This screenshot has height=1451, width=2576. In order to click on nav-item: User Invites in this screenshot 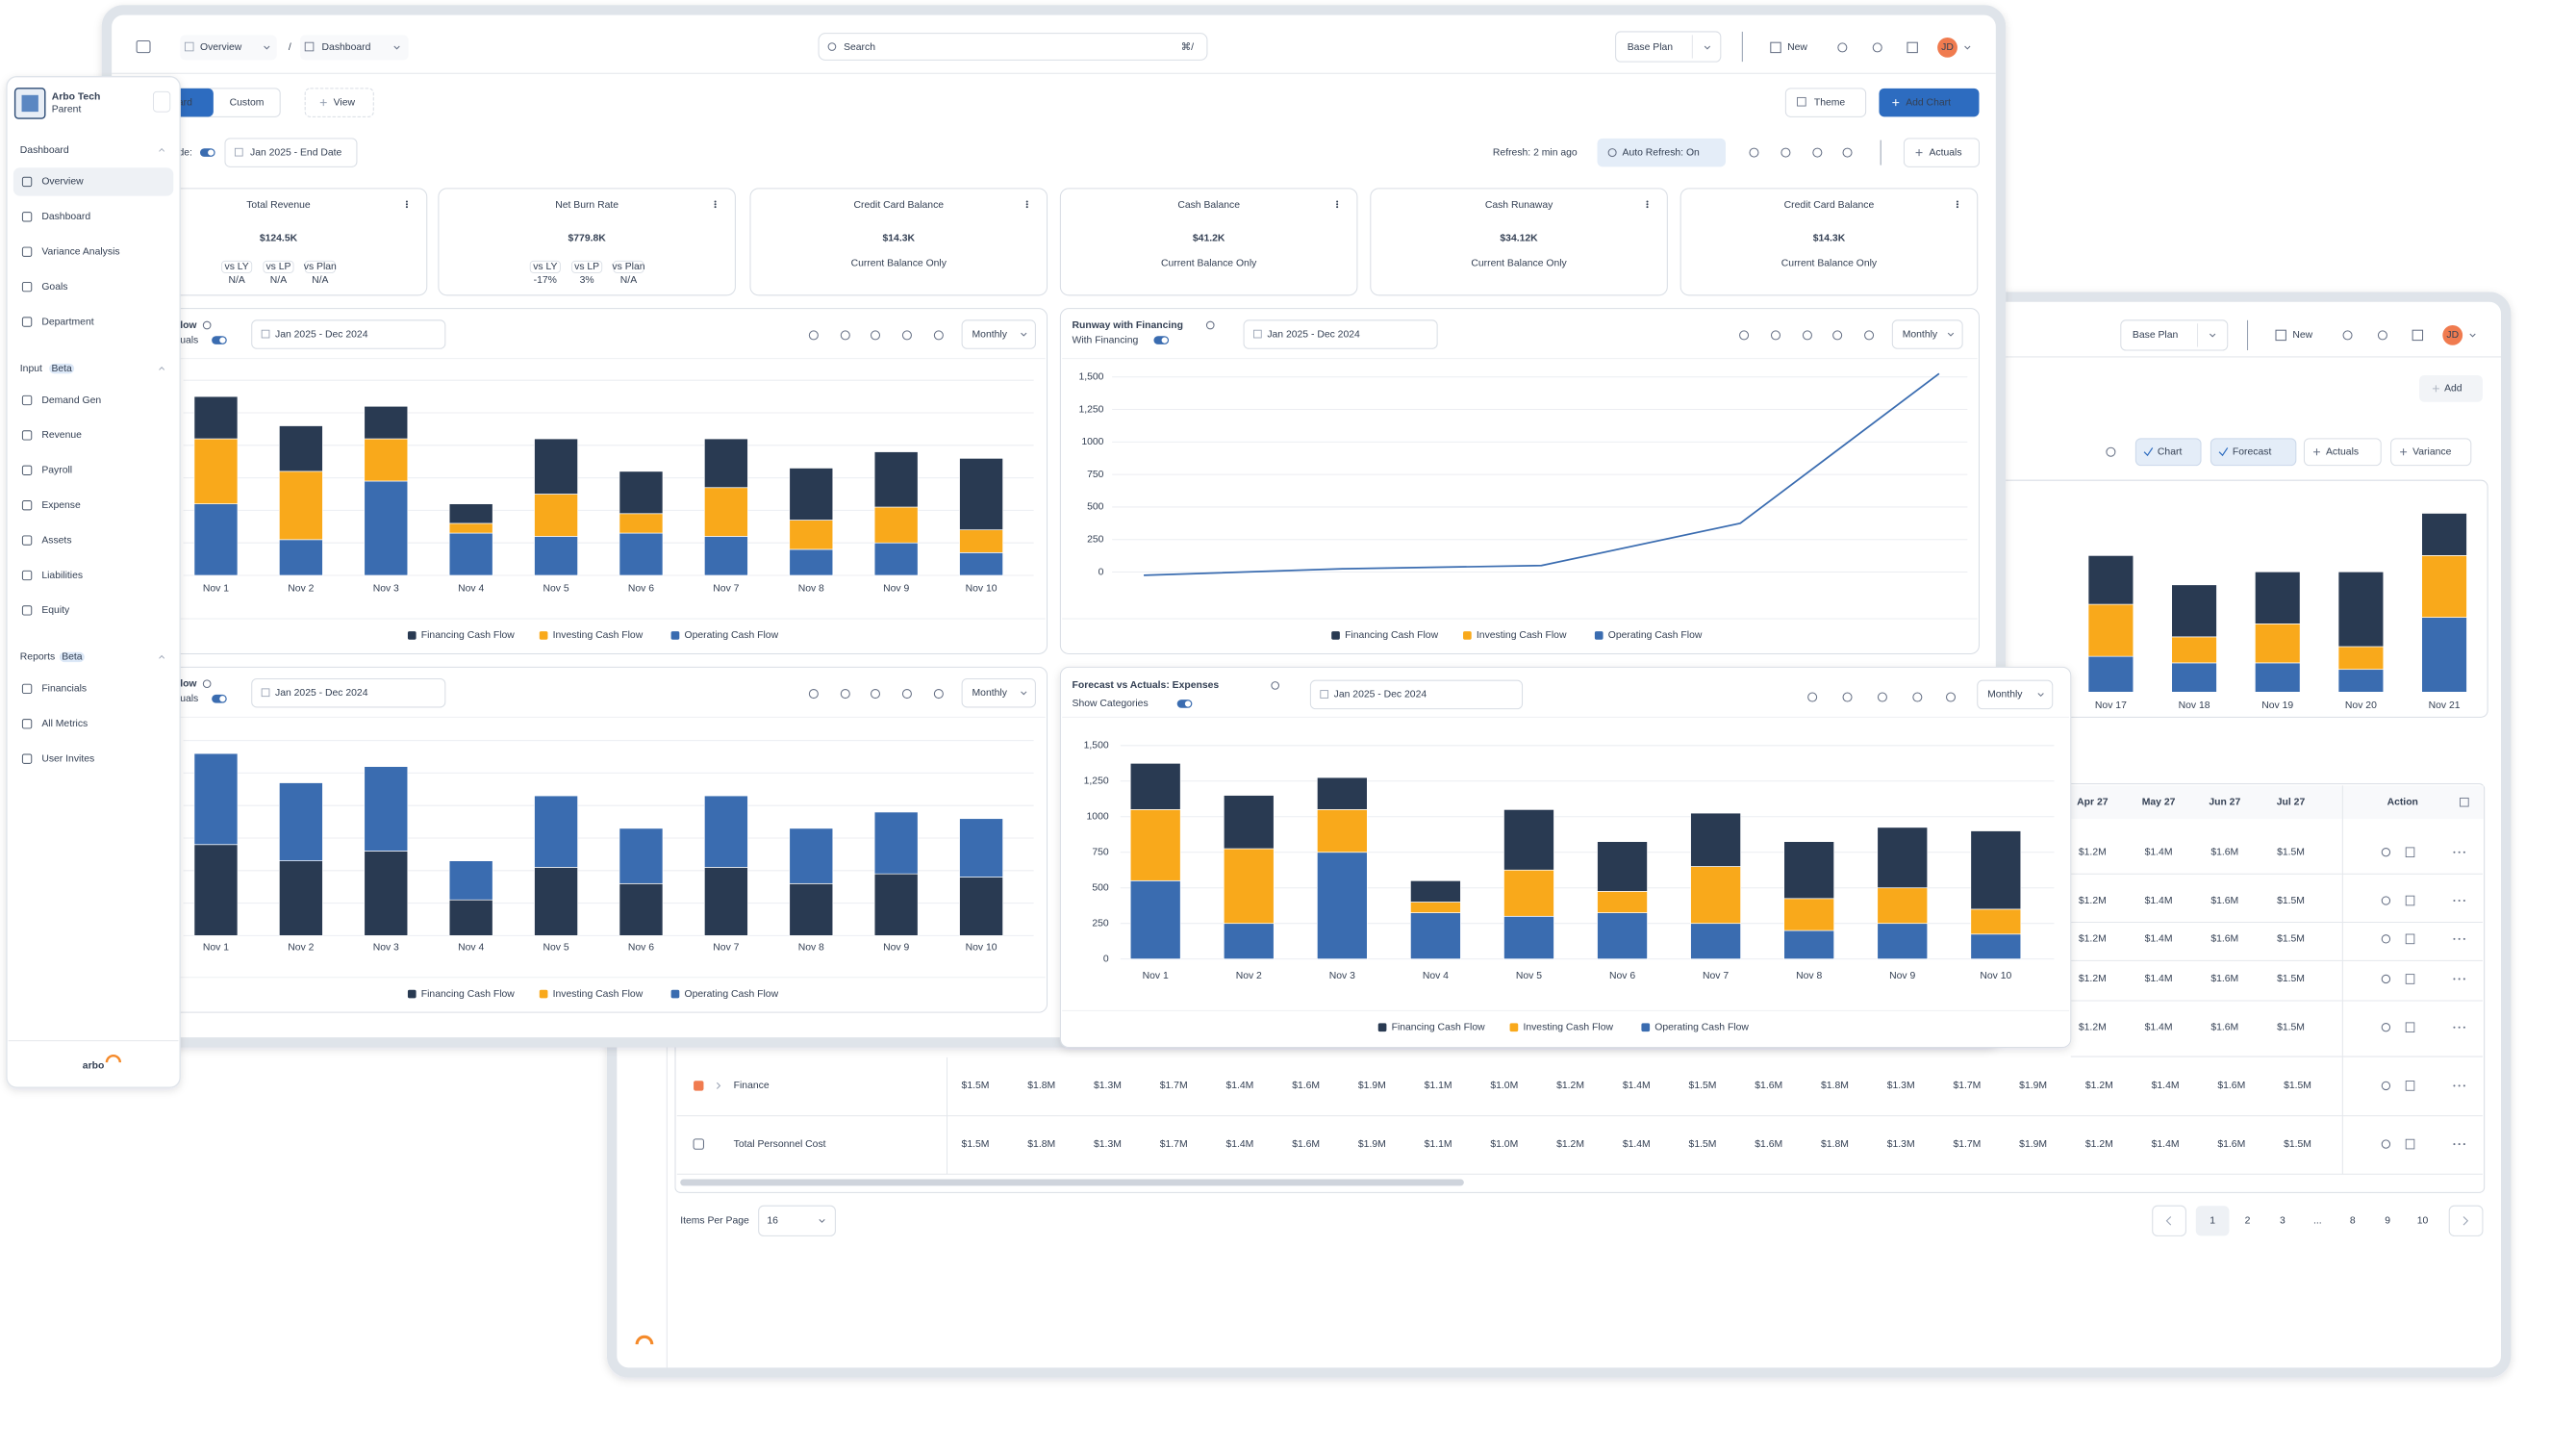, I will do `click(67, 758)`.